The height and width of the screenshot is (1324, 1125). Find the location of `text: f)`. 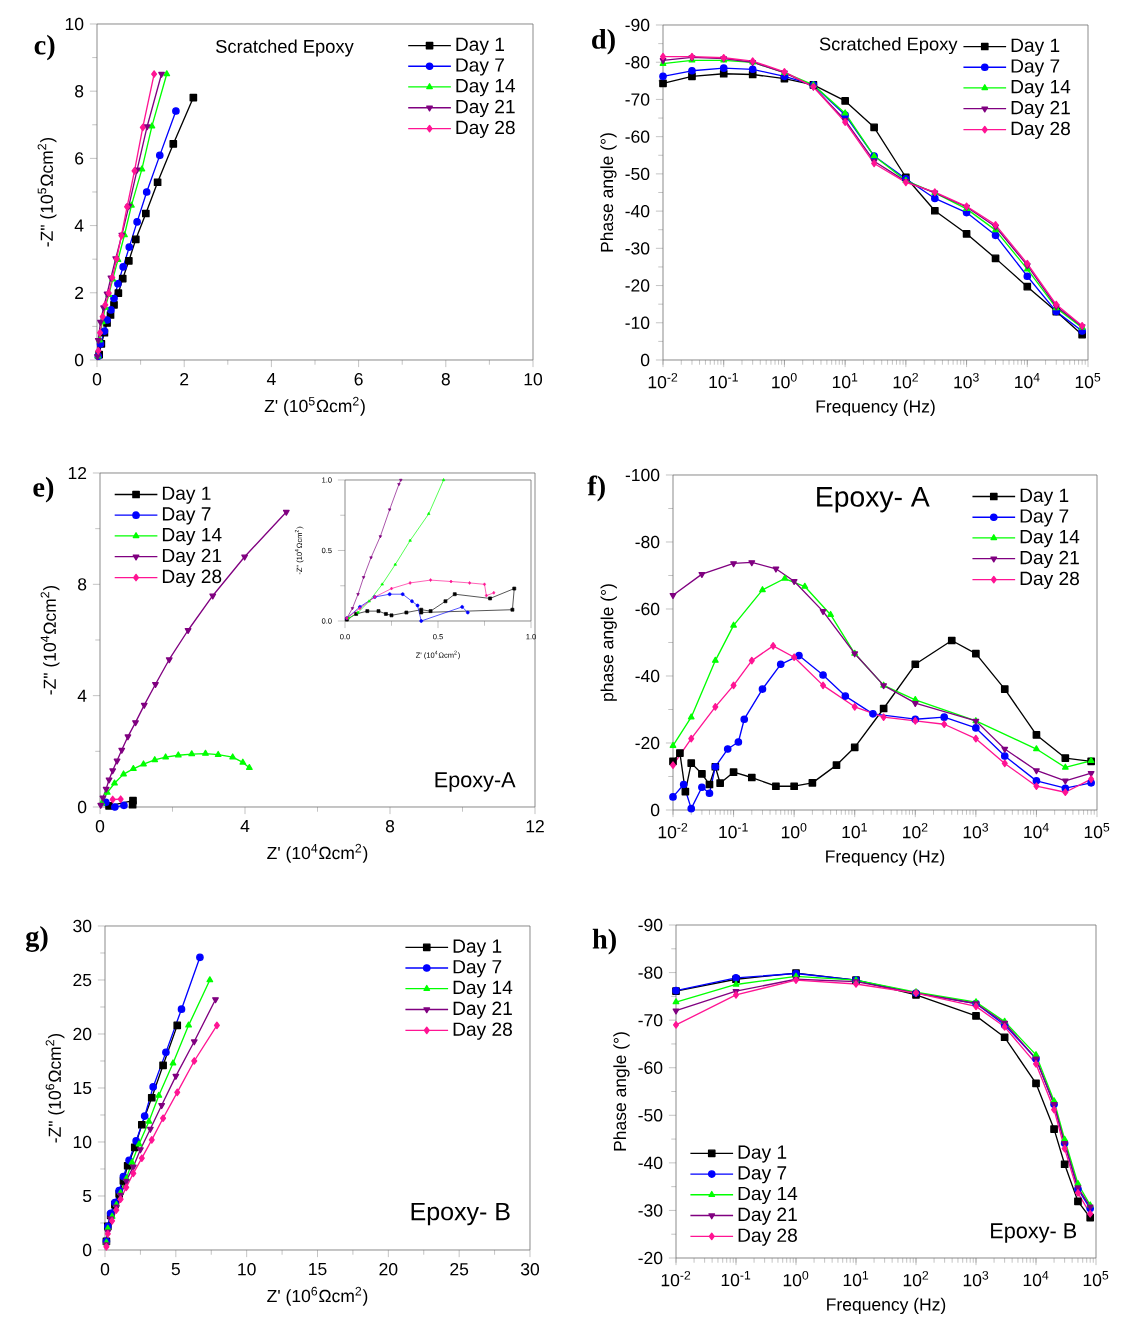

text: f) is located at coordinates (596, 488).